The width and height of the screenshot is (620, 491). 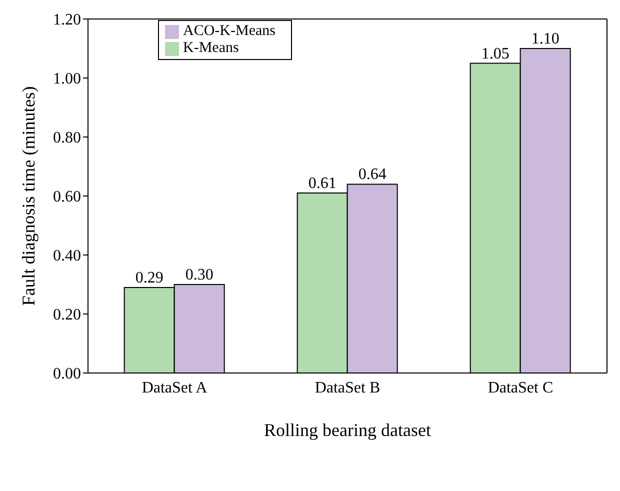 I want to click on y-tick-label: 0.60, so click(x=67, y=197).